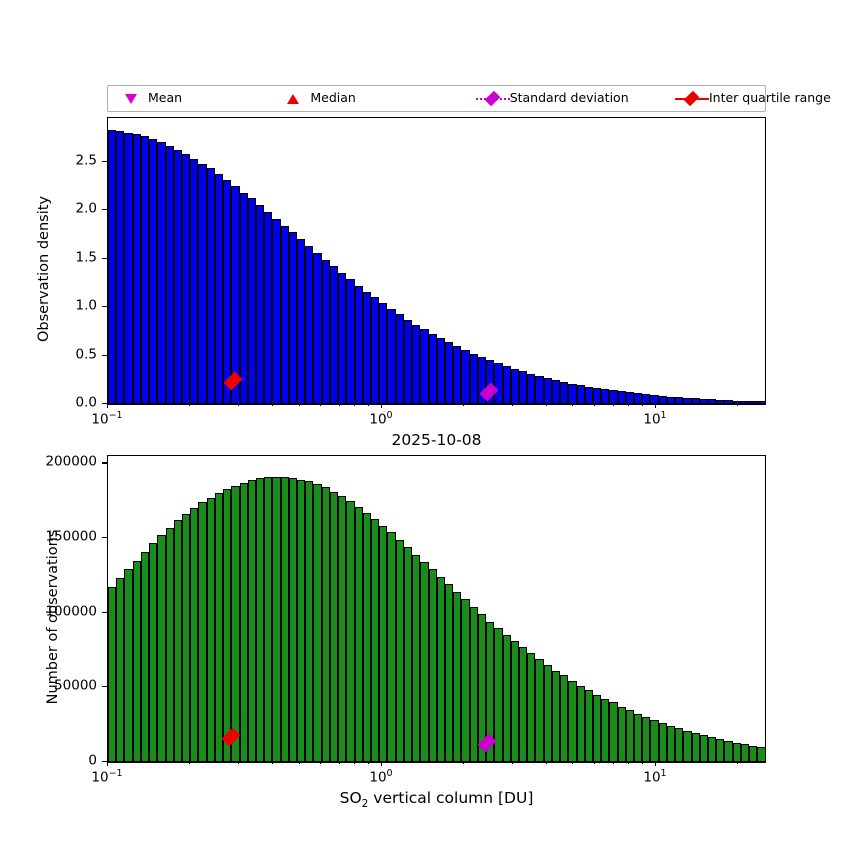 The width and height of the screenshot is (850, 850). What do you see at coordinates (71, 610) in the screenshot?
I see `y-ticklabel: 100000` at bounding box center [71, 610].